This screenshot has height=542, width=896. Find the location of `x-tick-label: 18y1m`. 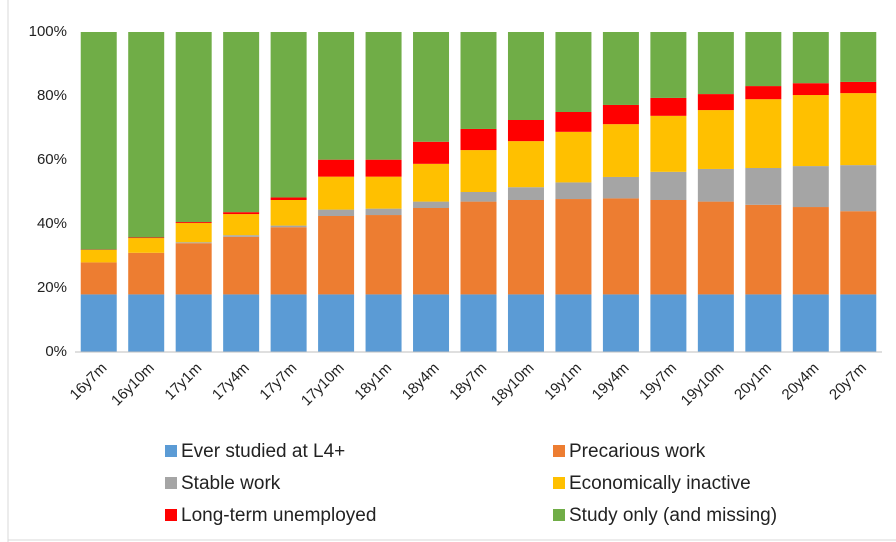

x-tick-label: 18y1m is located at coordinates (373, 382).